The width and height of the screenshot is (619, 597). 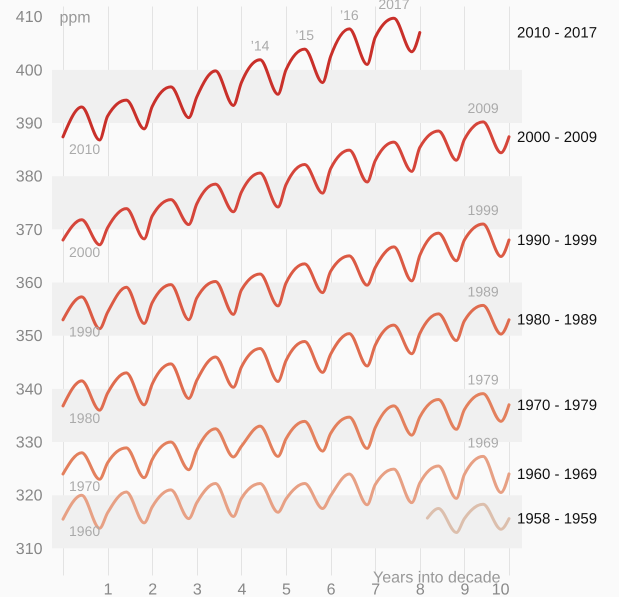 What do you see at coordinates (29, 283) in the screenshot?
I see `y-tick-label: 360` at bounding box center [29, 283].